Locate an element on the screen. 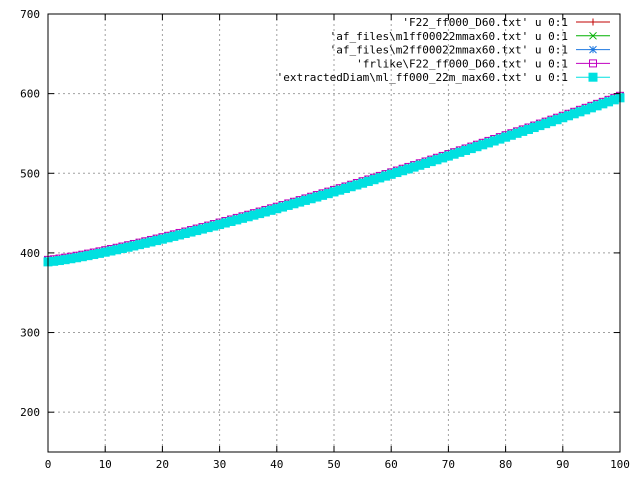 Image resolution: width=640 pixels, height=480 pixels. y-tick-label: 500 is located at coordinates (30, 173).